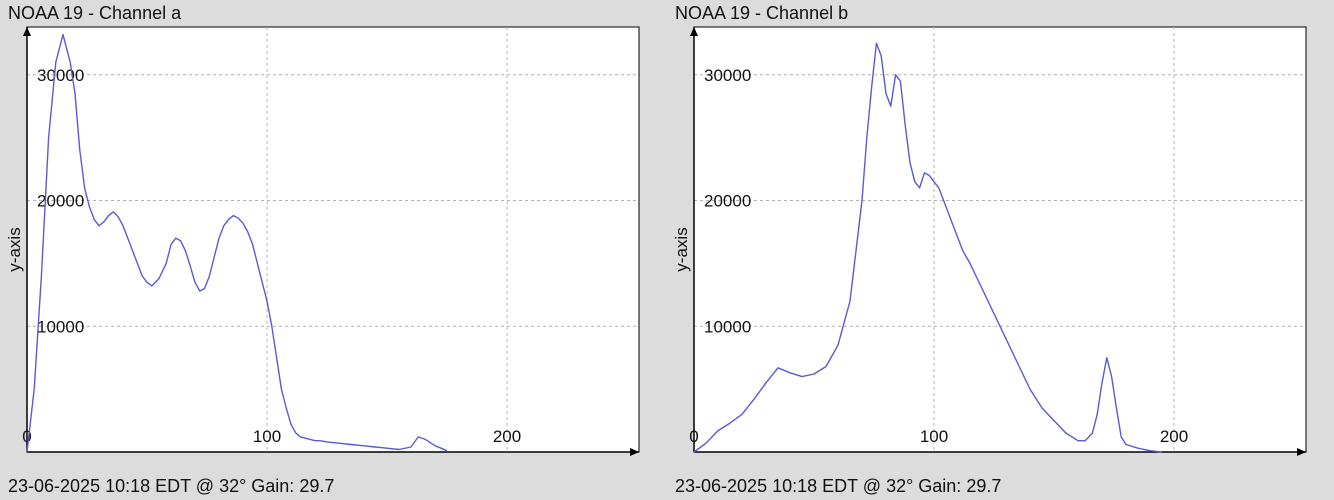 This screenshot has height=500, width=1334. Describe the element at coordinates (762, 13) in the screenshot. I see `chart-title: NOAA 19 - Channel b` at that location.